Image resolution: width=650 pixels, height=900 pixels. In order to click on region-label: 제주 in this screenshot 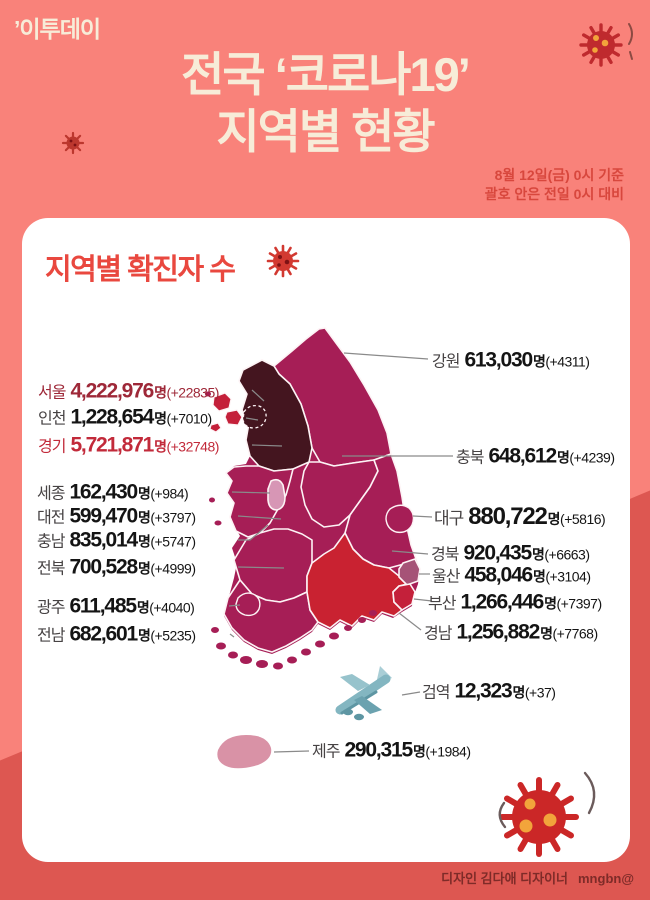, I will do `click(326, 752)`.